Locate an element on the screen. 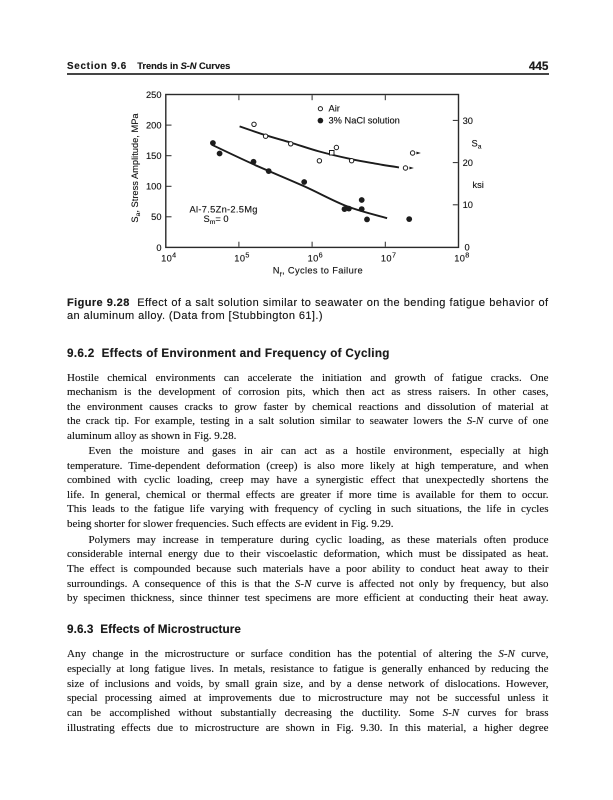 The height and width of the screenshot is (800, 613). svg-text: Sa, Stress Amplitude, MPa is located at coordinates (136, 168).